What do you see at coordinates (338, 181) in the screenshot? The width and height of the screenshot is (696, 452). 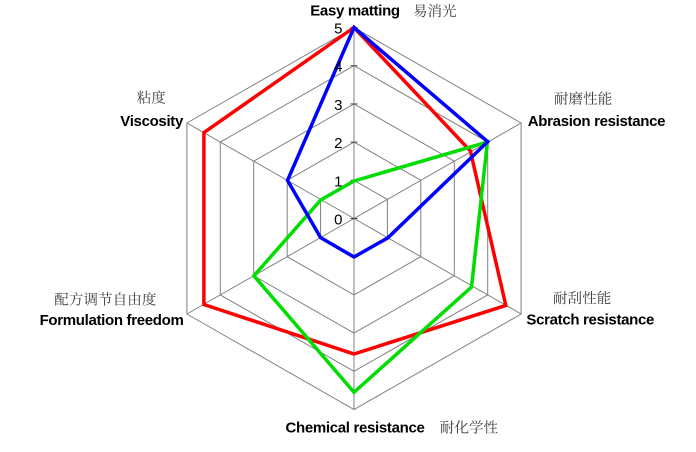 I see `svg-text: 1` at bounding box center [338, 181].